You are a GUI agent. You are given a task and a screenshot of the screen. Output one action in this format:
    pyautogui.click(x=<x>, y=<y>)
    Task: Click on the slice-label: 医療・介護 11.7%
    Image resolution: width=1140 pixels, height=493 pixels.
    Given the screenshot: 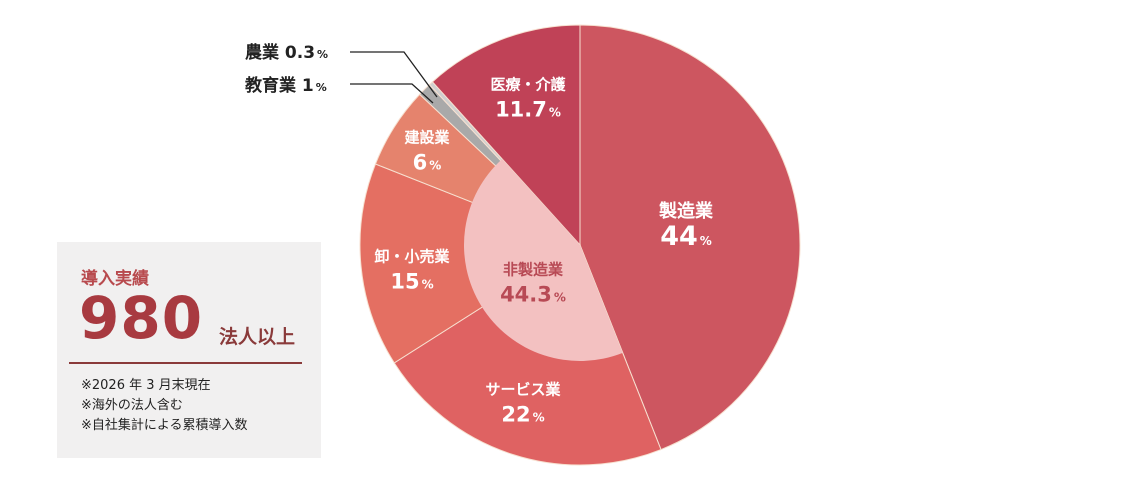 What is the action you would take?
    pyautogui.click(x=527, y=100)
    